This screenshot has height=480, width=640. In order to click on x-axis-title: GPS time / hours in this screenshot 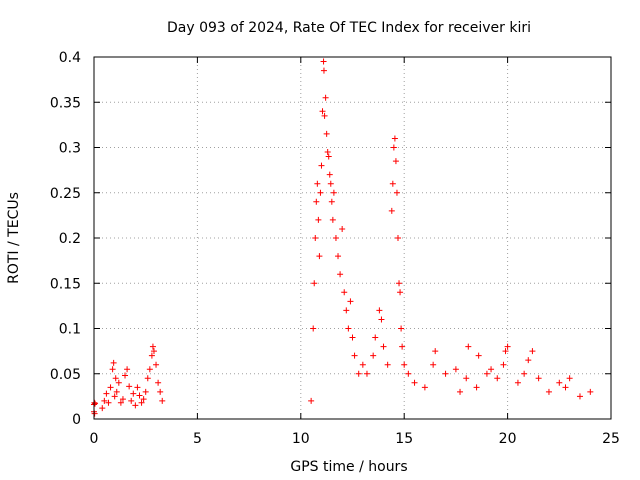, I will do `click(348, 467)`.